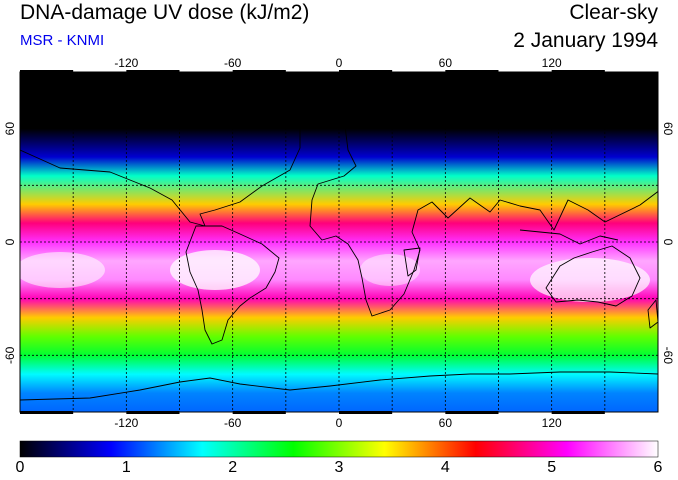 The height and width of the screenshot is (480, 678). Describe the element at coordinates (590, 280) in the screenshot. I see `hotspot-australia` at that location.